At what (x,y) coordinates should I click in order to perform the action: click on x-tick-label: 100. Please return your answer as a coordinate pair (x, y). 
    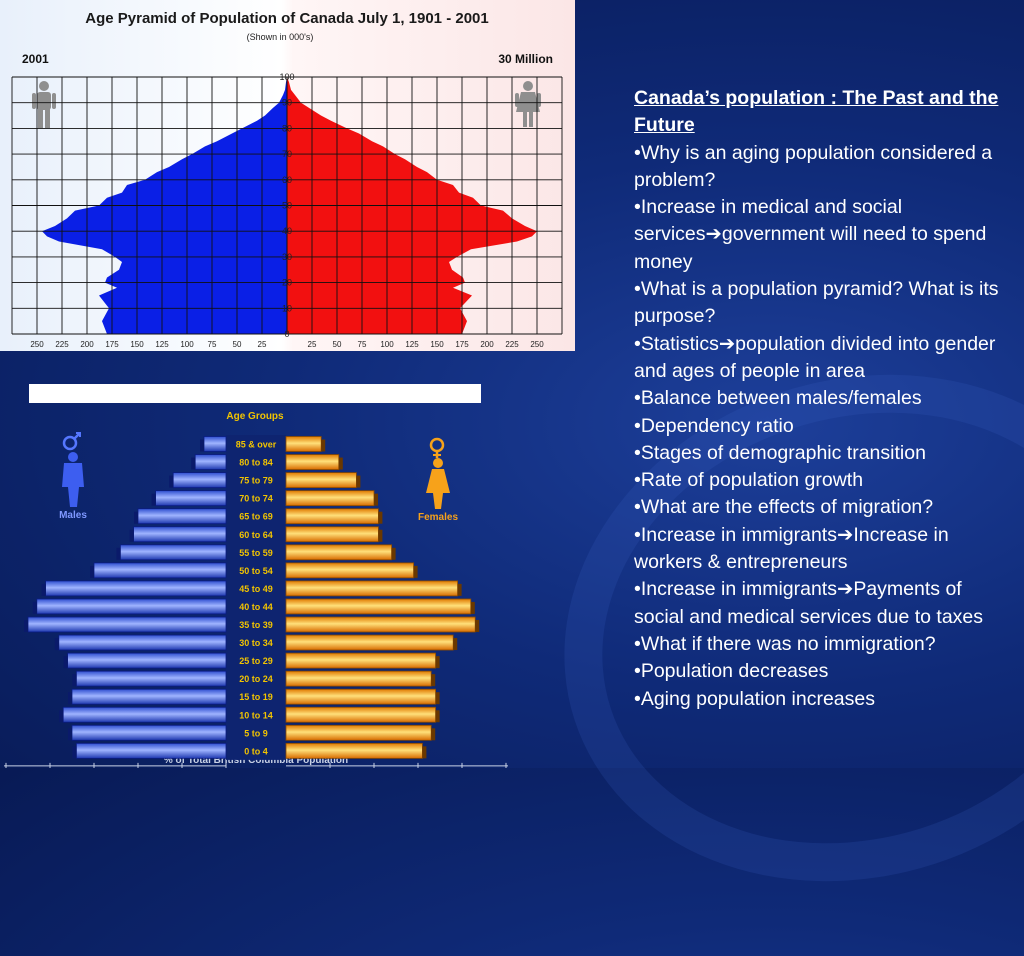
    Looking at the image, I should click on (187, 344).